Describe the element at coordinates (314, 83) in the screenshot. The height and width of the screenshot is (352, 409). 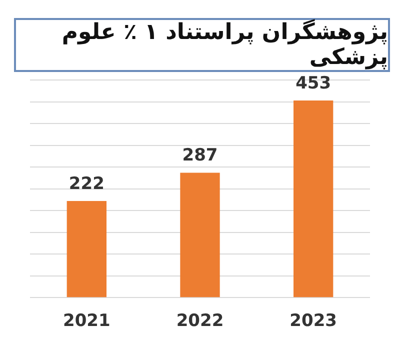
I see `data-label: 453` at that location.